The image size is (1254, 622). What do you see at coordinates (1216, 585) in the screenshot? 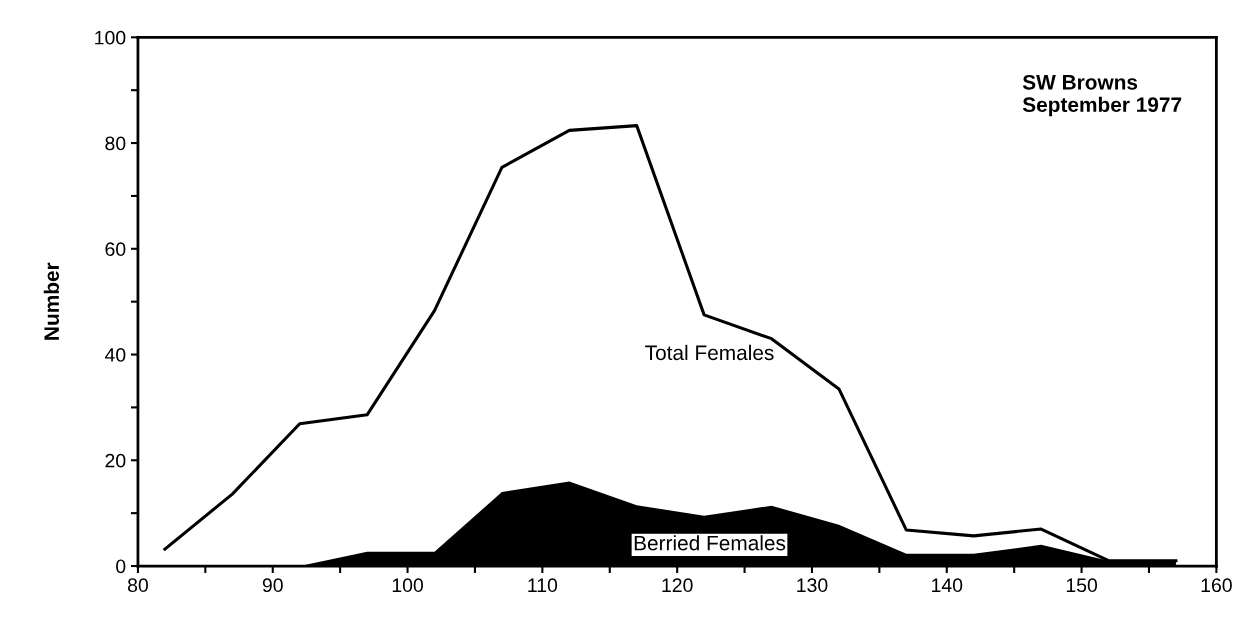
I see `x-tick-label: 160` at bounding box center [1216, 585].